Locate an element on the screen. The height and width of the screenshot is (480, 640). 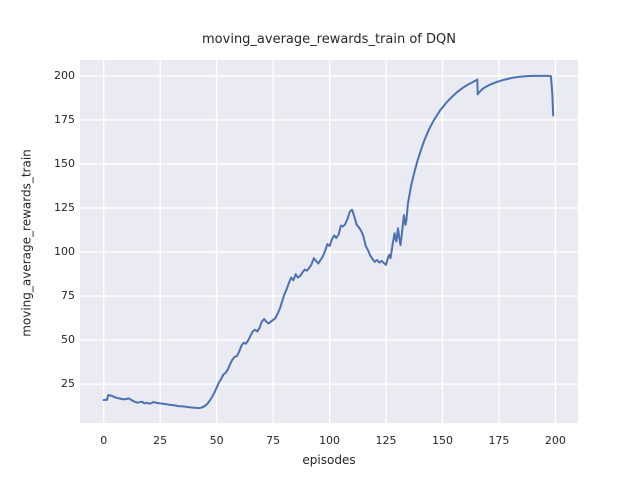
x-axis-label: episodes is located at coordinates (329, 460).